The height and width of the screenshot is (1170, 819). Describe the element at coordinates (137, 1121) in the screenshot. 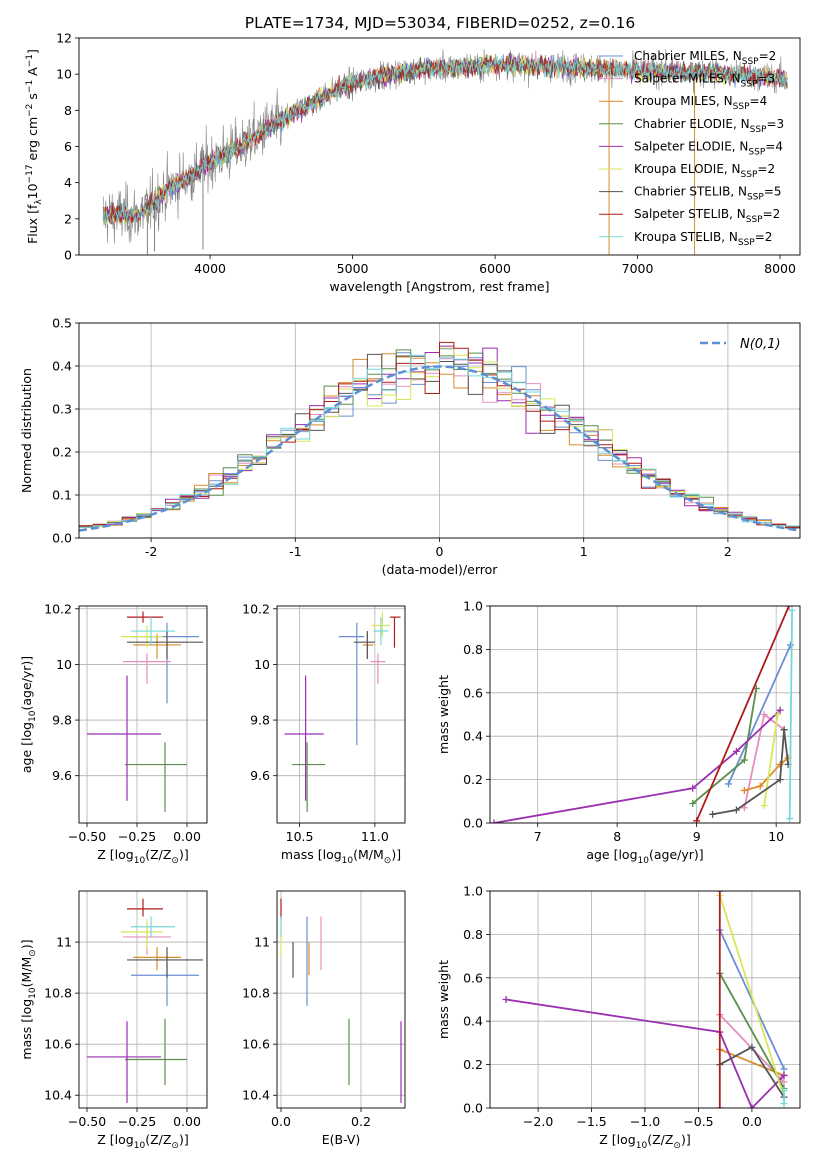

I see `x-tick-label: −0.25` at that location.